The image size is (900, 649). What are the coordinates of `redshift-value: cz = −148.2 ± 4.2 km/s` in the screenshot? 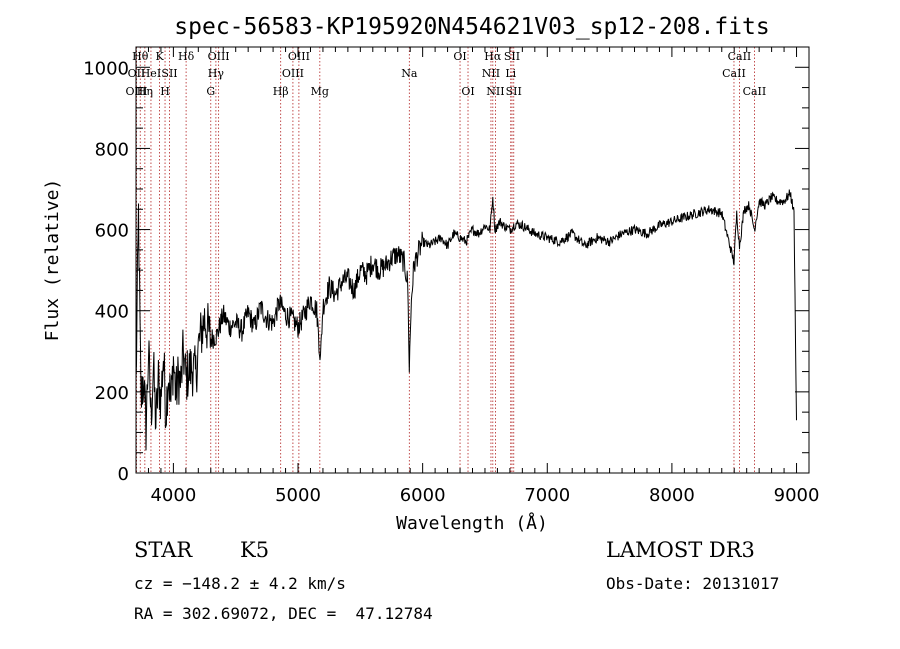 It's located at (240, 583).